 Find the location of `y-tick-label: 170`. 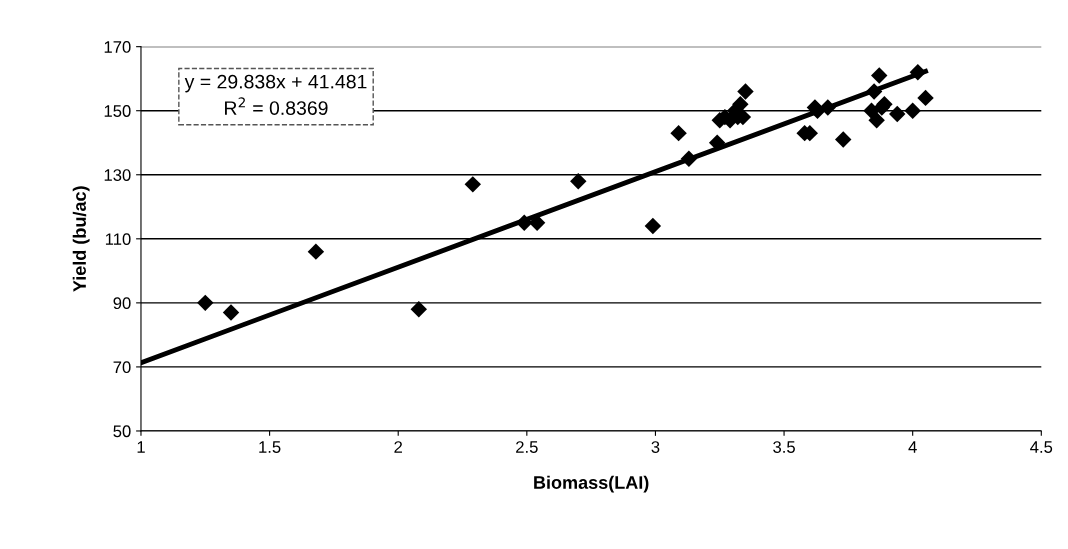

y-tick-label: 170 is located at coordinates (117, 47).